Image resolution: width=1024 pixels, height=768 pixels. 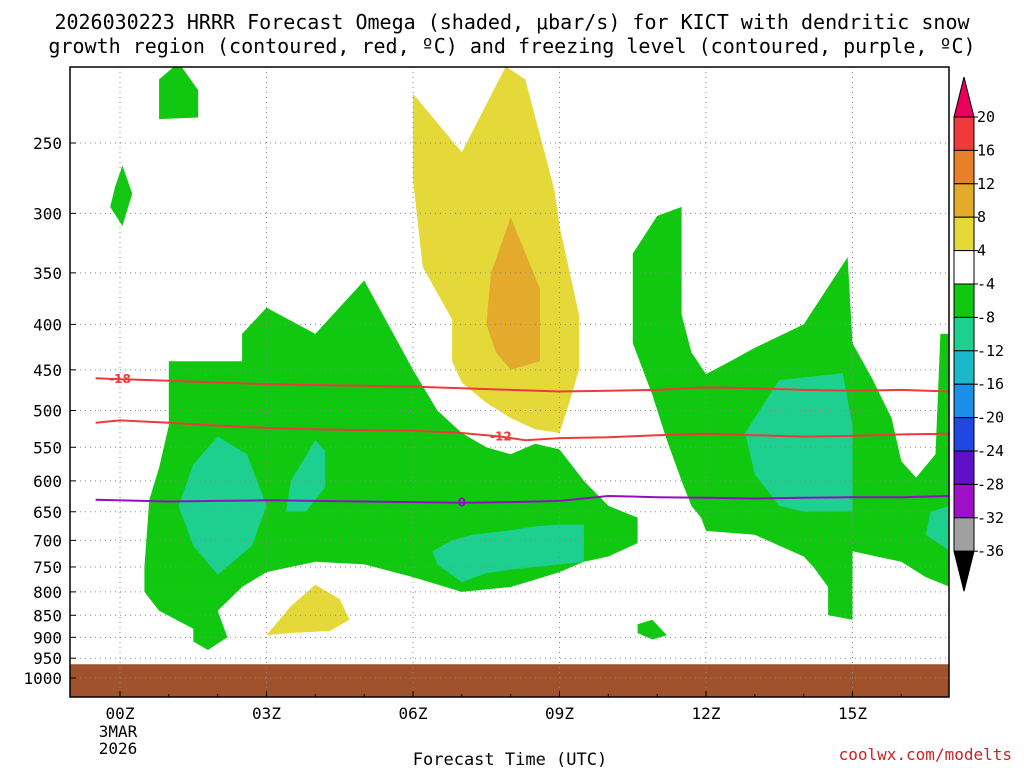 I want to click on colorbar-label: -32, so click(x=990, y=518).